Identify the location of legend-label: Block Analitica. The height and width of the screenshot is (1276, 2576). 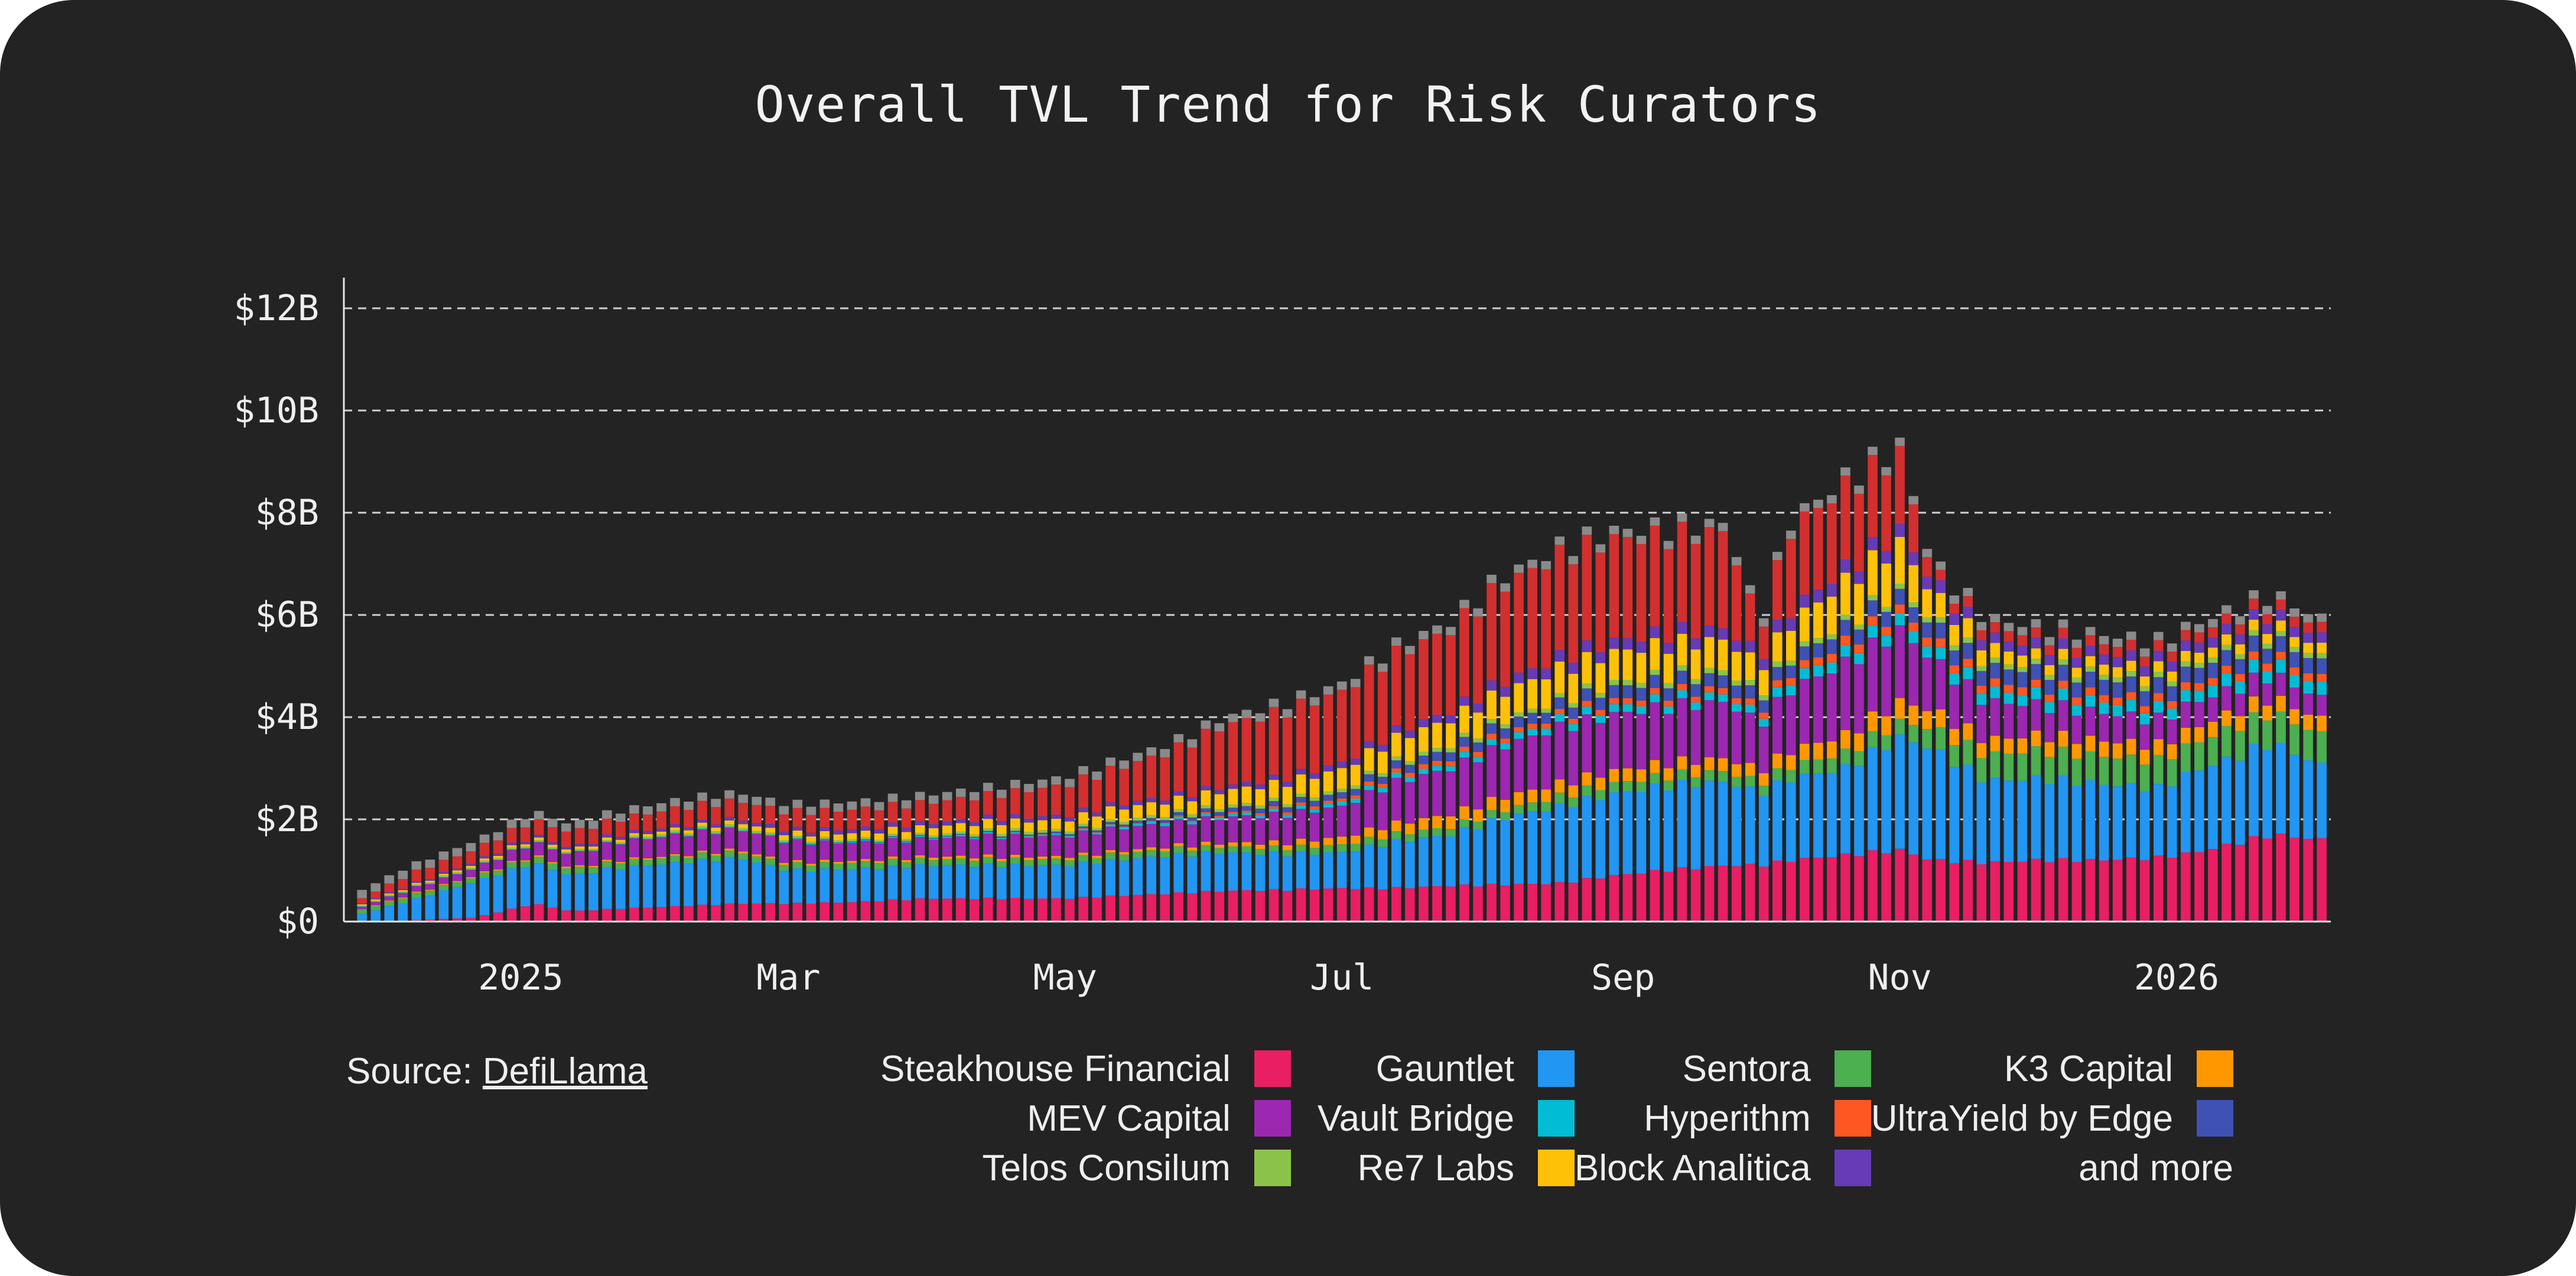
(1693, 1168).